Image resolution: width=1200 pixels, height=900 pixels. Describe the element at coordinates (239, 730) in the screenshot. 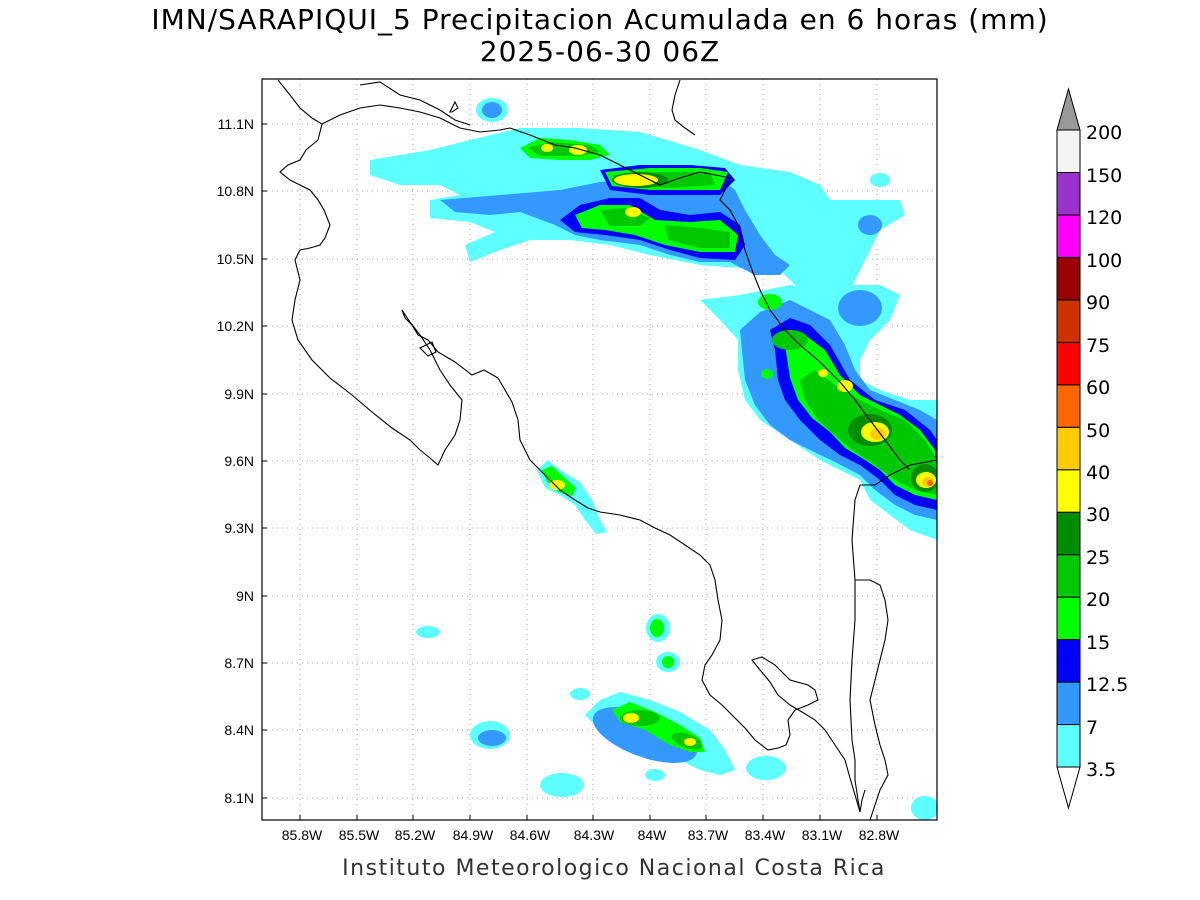

I see `y-tick-label: 8.4N` at that location.